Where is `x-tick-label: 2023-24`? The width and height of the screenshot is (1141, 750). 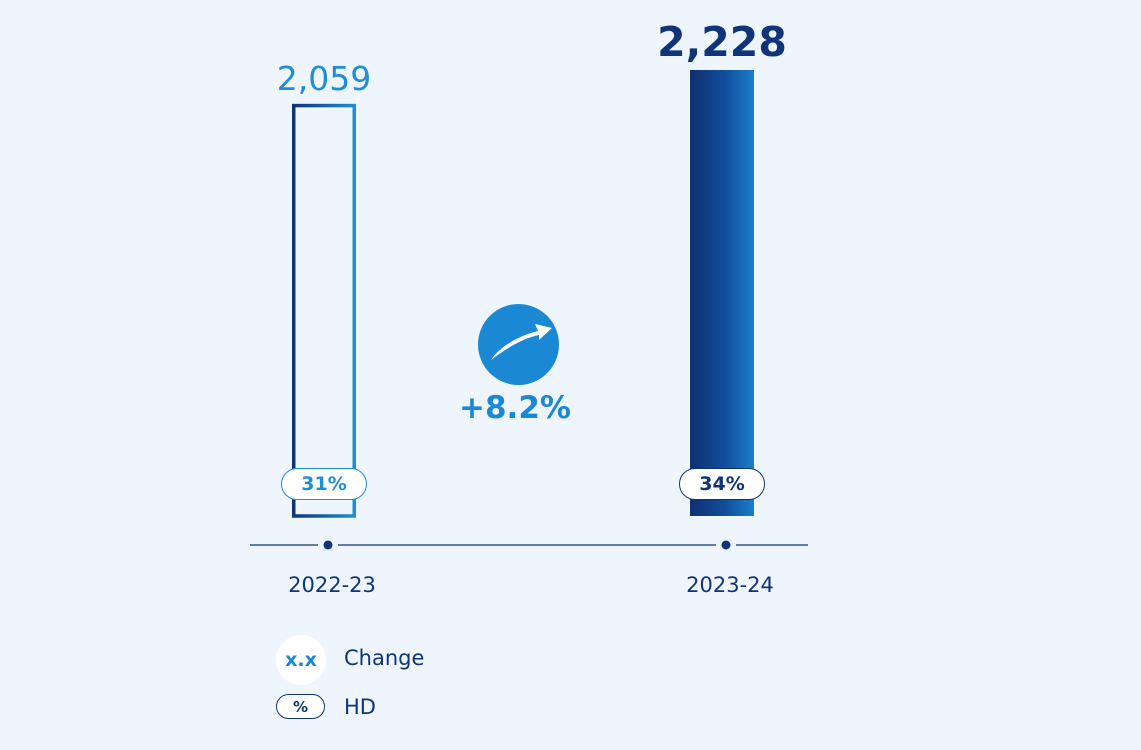 x-tick-label: 2023-24 is located at coordinates (730, 585).